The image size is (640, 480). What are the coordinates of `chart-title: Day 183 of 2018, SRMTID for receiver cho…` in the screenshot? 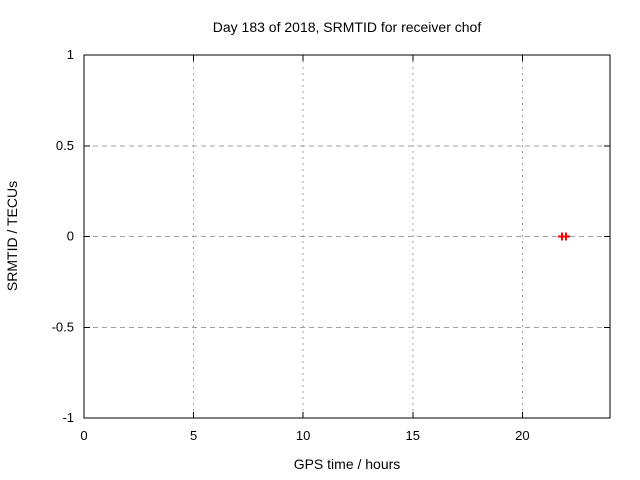 It's located at (347, 27).